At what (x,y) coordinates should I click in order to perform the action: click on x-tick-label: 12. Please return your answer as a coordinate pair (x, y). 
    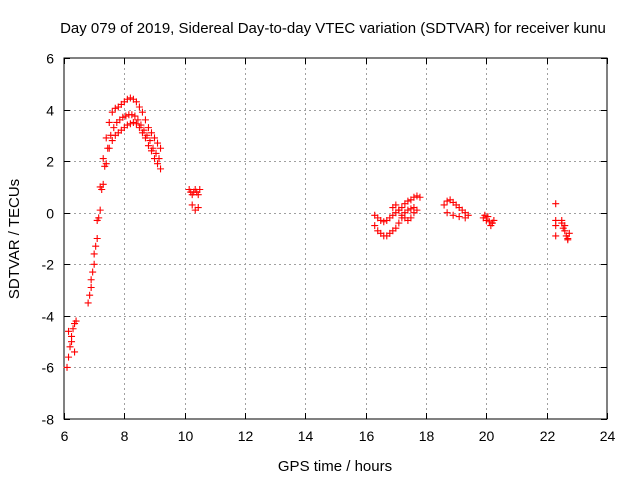
    Looking at the image, I should click on (246, 436).